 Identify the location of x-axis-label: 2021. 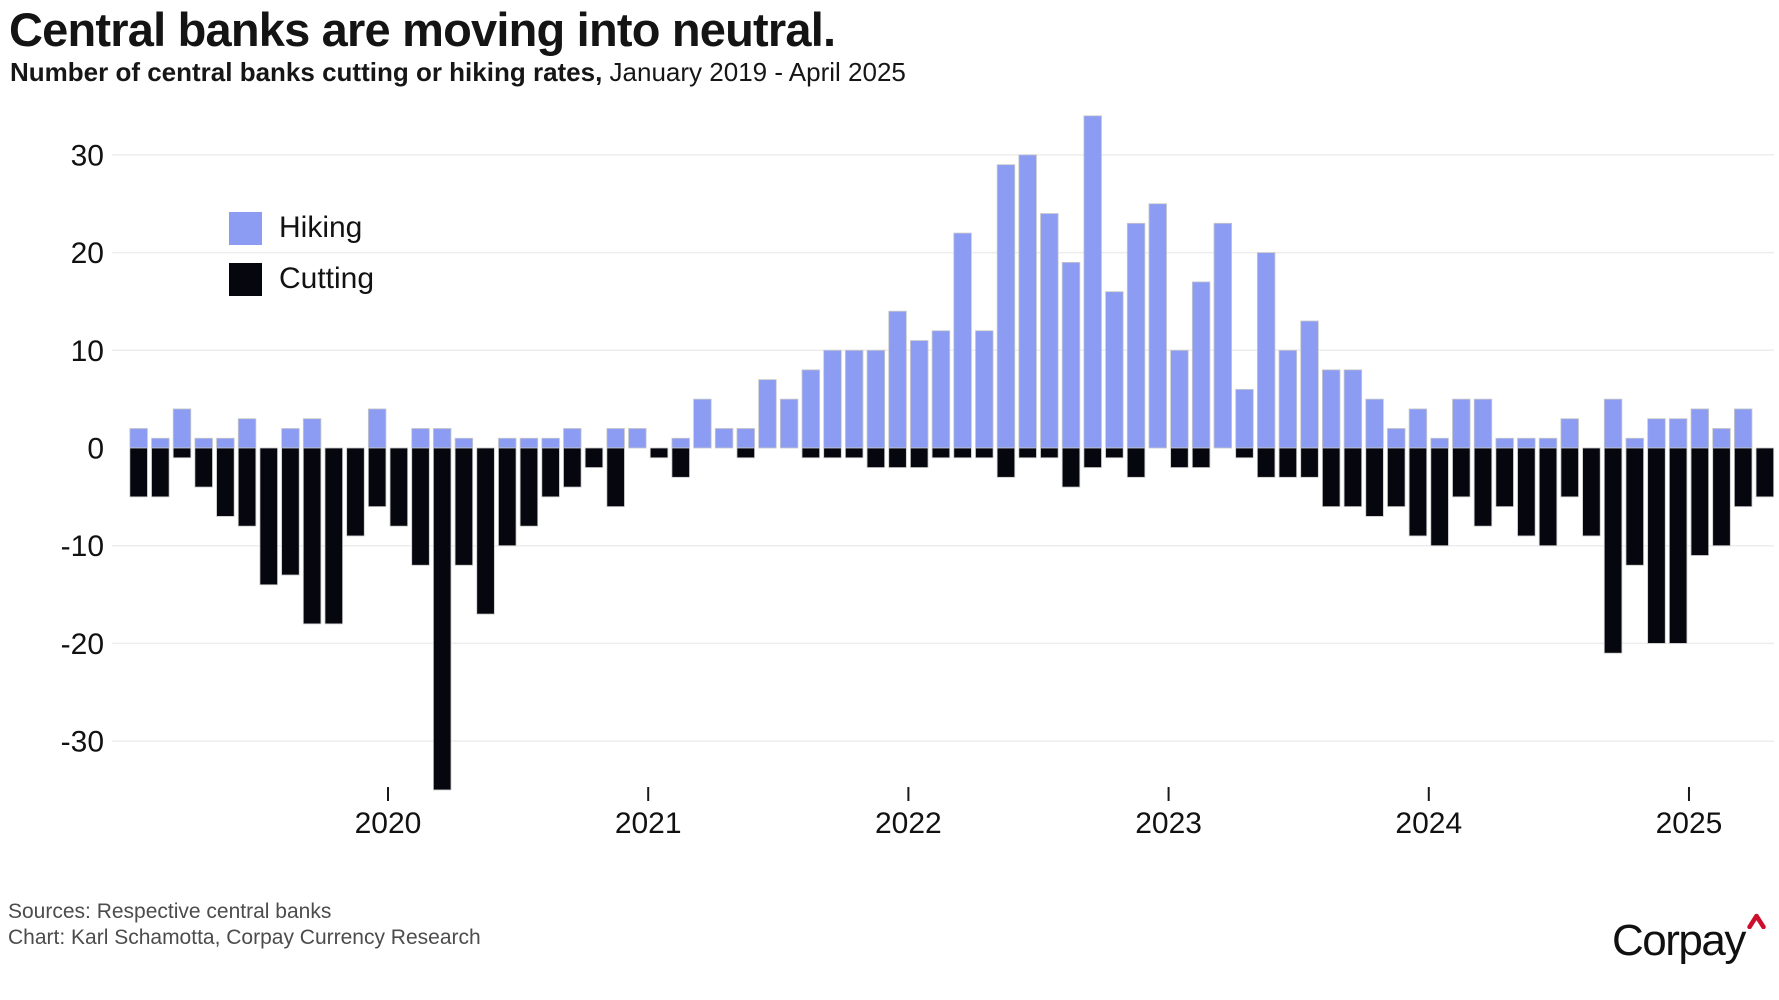
(648, 823).